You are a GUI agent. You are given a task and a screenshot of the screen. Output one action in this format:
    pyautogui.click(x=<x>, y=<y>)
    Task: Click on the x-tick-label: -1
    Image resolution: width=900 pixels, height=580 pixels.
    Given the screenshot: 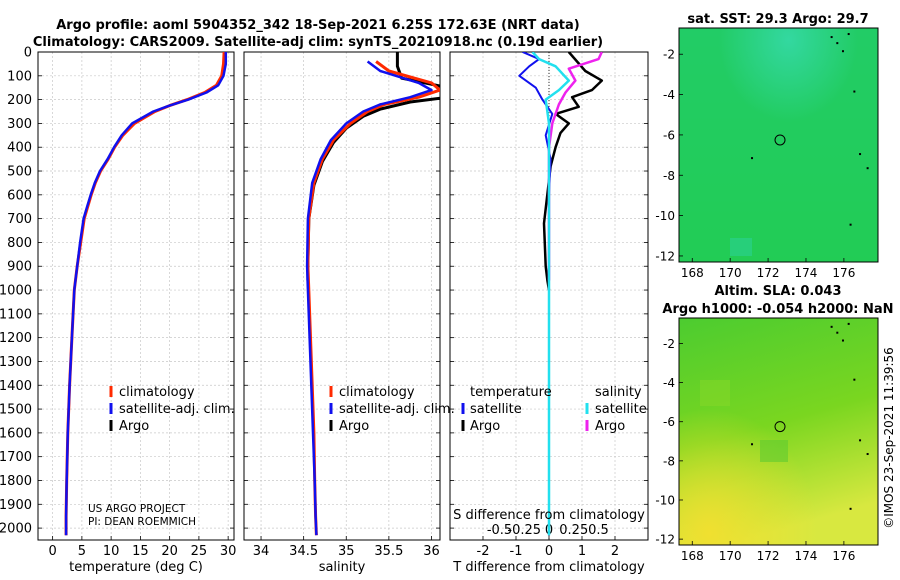 What is the action you would take?
    pyautogui.click(x=516, y=551)
    